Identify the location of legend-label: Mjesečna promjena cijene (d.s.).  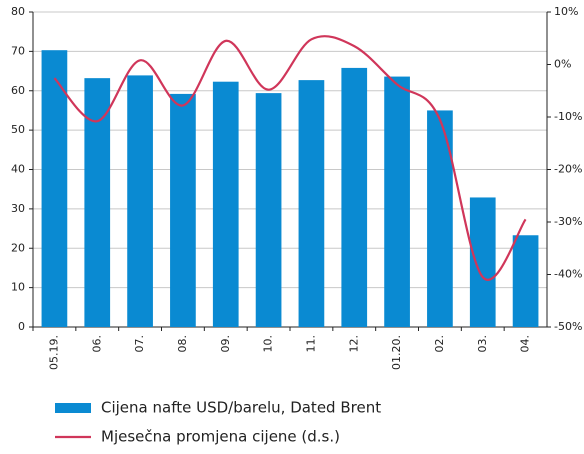
(220, 437).